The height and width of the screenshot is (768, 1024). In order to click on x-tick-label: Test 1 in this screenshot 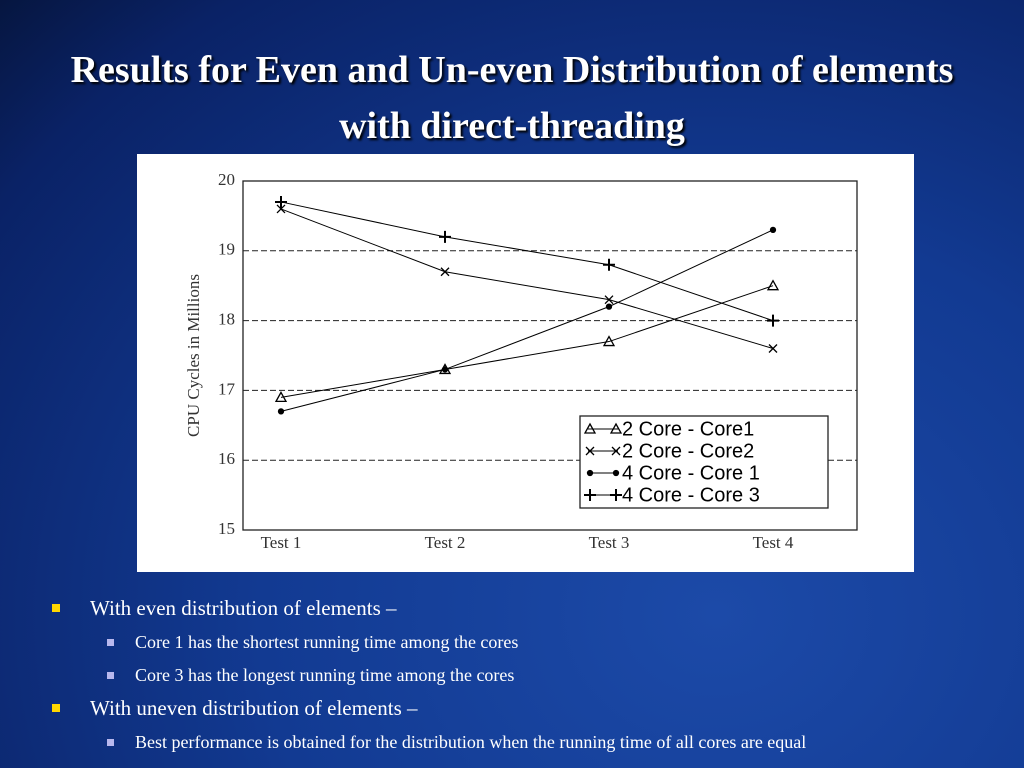, I will do `click(281, 542)`.